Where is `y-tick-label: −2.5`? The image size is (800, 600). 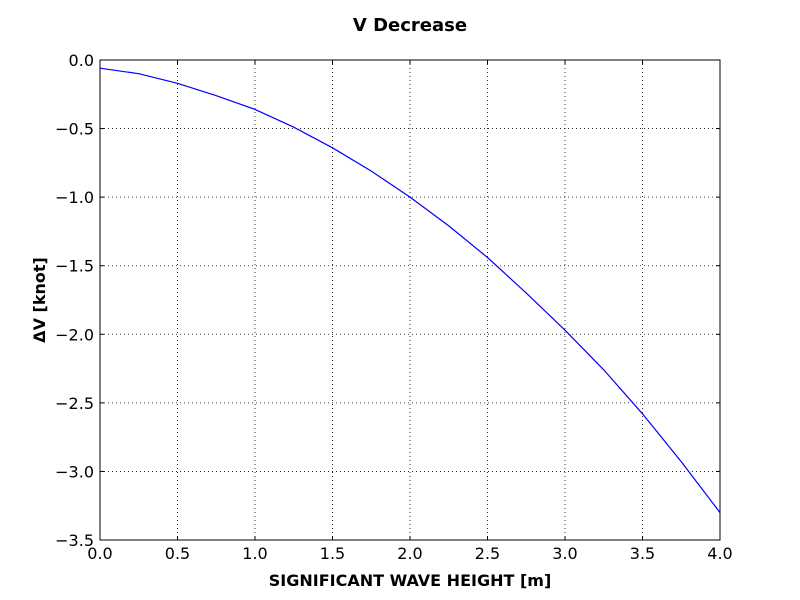 y-tick-label: −2.5 is located at coordinates (74, 403).